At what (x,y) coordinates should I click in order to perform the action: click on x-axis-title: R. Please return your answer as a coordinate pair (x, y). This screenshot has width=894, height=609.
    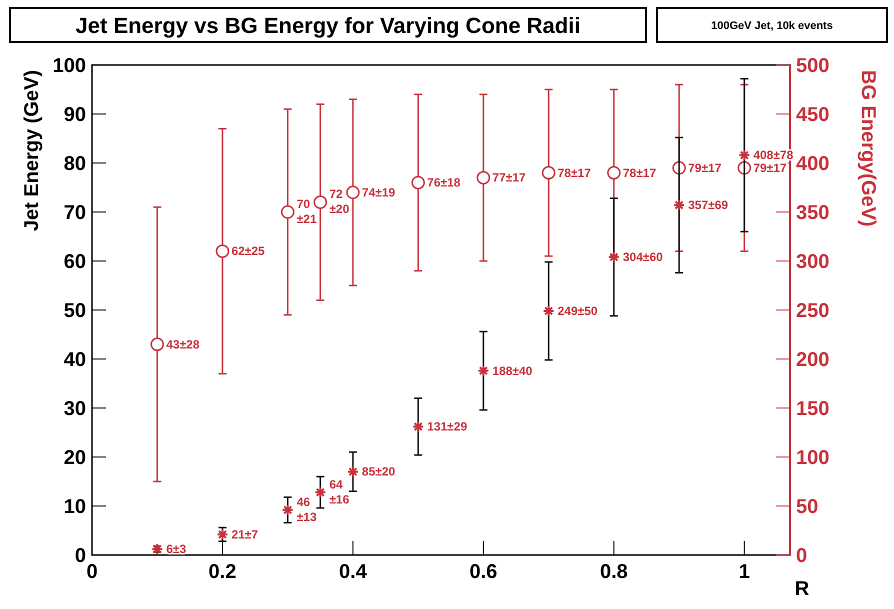
    Looking at the image, I should click on (802, 589).